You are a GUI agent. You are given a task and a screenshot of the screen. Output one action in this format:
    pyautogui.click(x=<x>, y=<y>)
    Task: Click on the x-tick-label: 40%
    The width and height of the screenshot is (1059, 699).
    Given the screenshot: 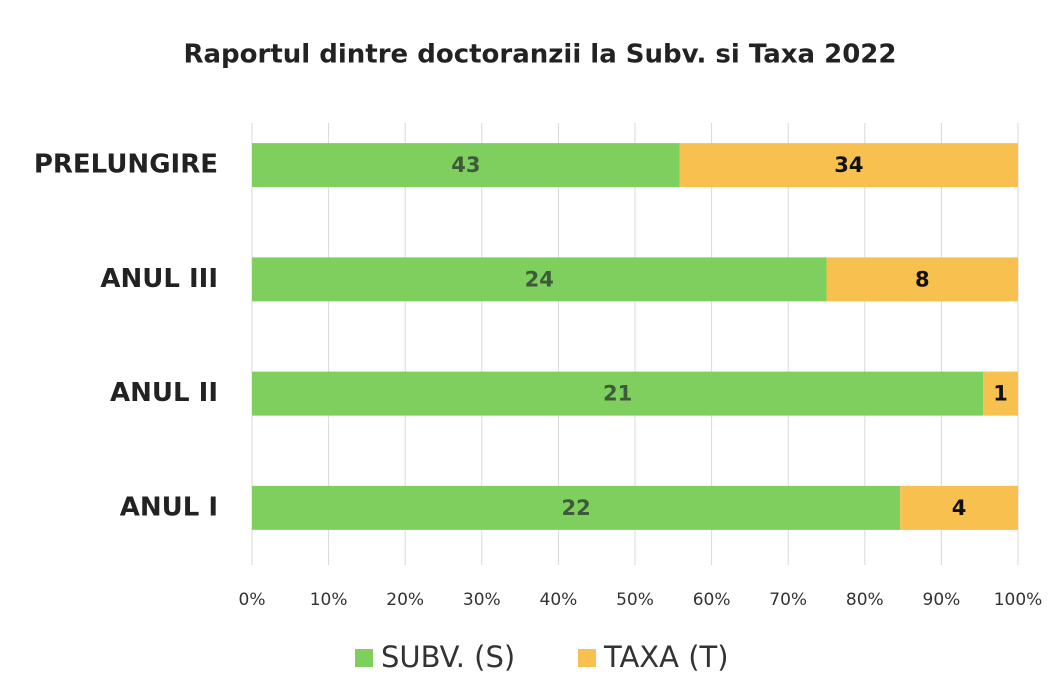 What is the action you would take?
    pyautogui.click(x=559, y=600)
    